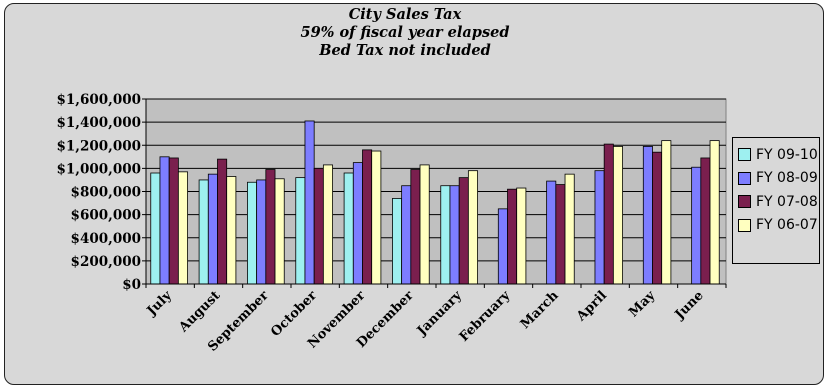 The image size is (830, 391). Describe the element at coordinates (106, 262) in the screenshot. I see `y-tick-label: $200,000` at that location.